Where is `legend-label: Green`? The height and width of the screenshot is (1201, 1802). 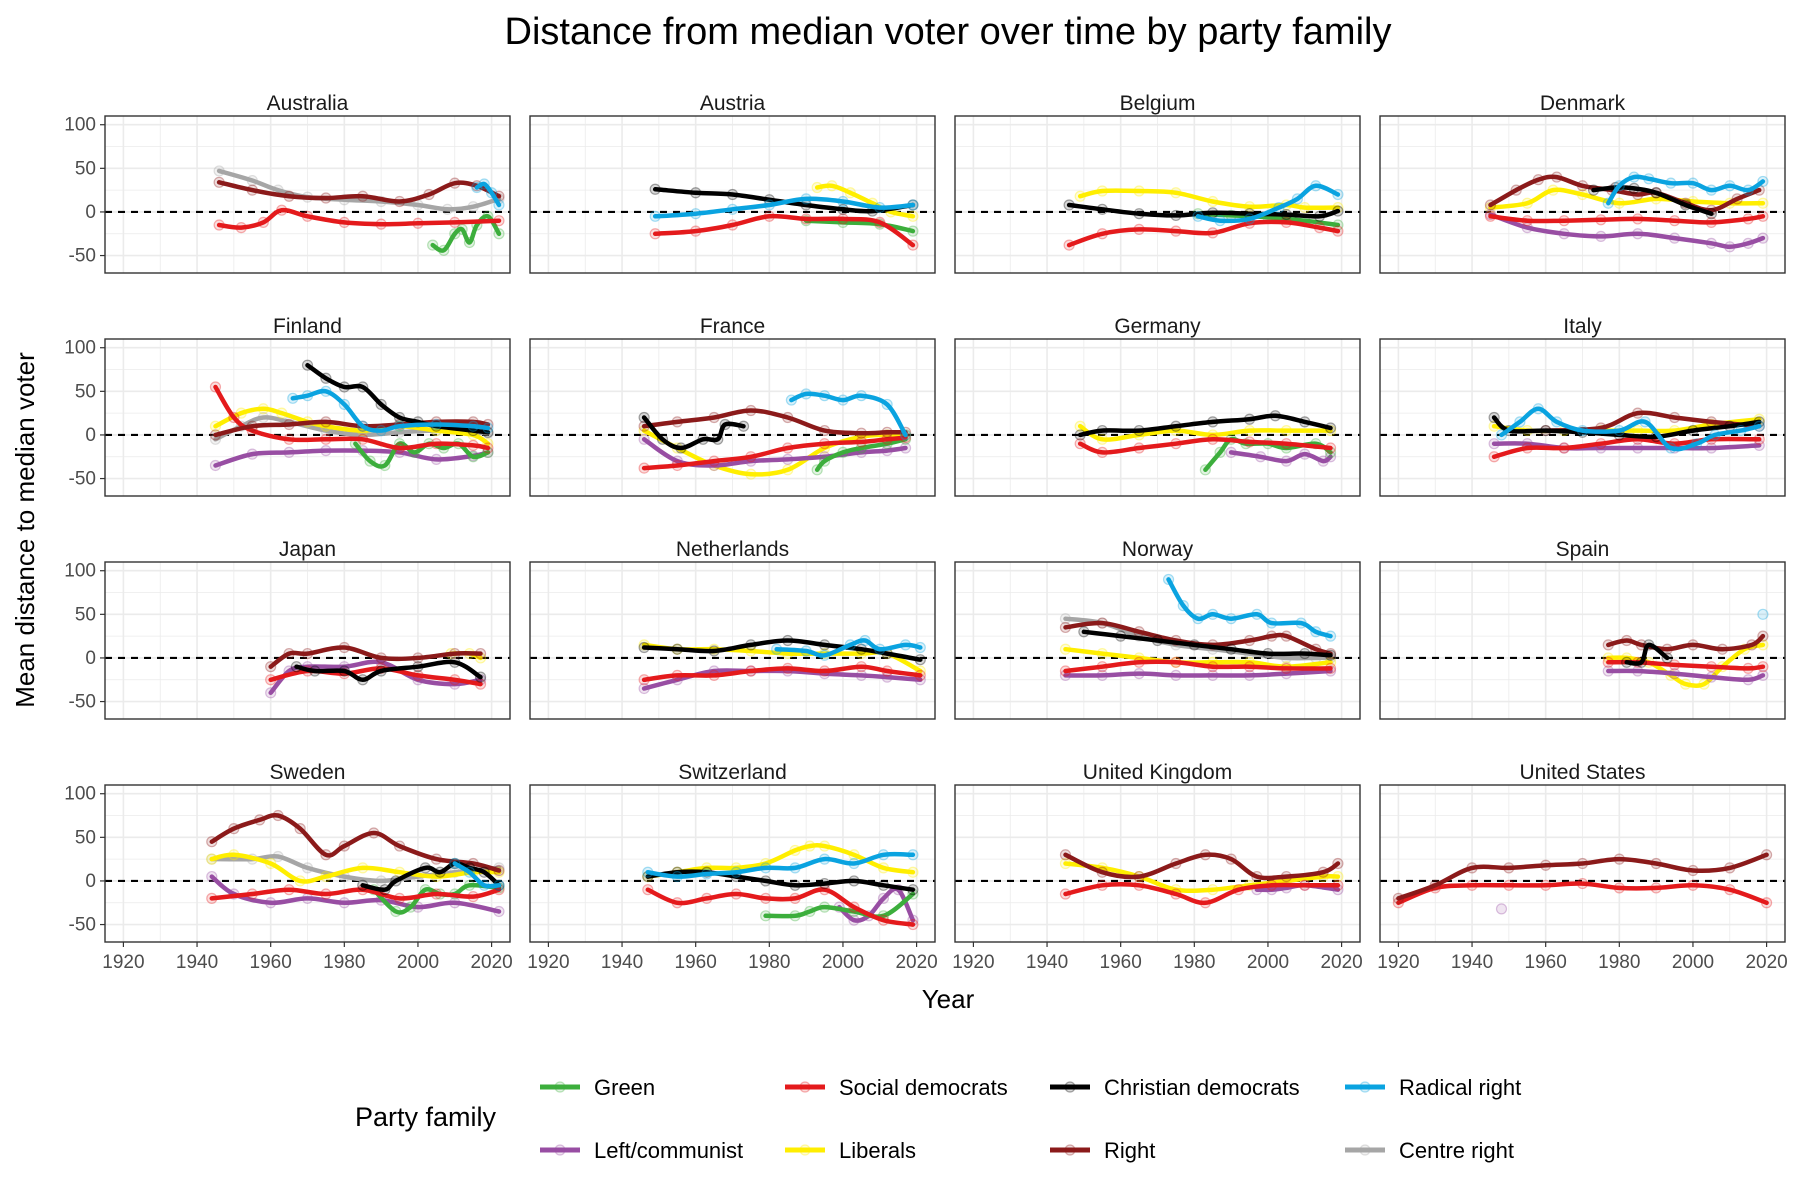 legend-label: Green is located at coordinates (624, 1087).